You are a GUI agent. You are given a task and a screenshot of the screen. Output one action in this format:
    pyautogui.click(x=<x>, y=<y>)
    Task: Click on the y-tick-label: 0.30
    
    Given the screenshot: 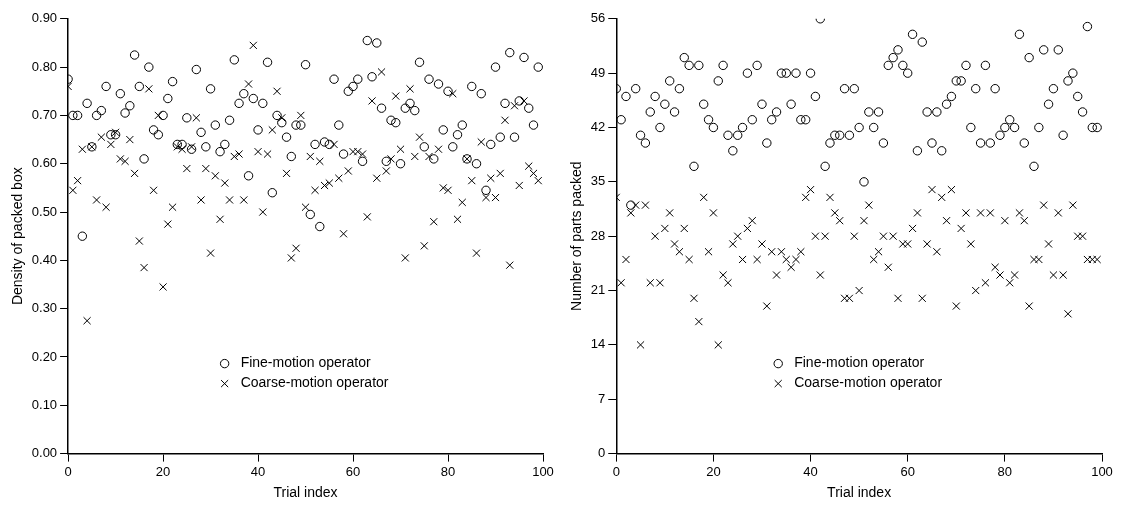 What is the action you would take?
    pyautogui.click(x=44, y=308)
    